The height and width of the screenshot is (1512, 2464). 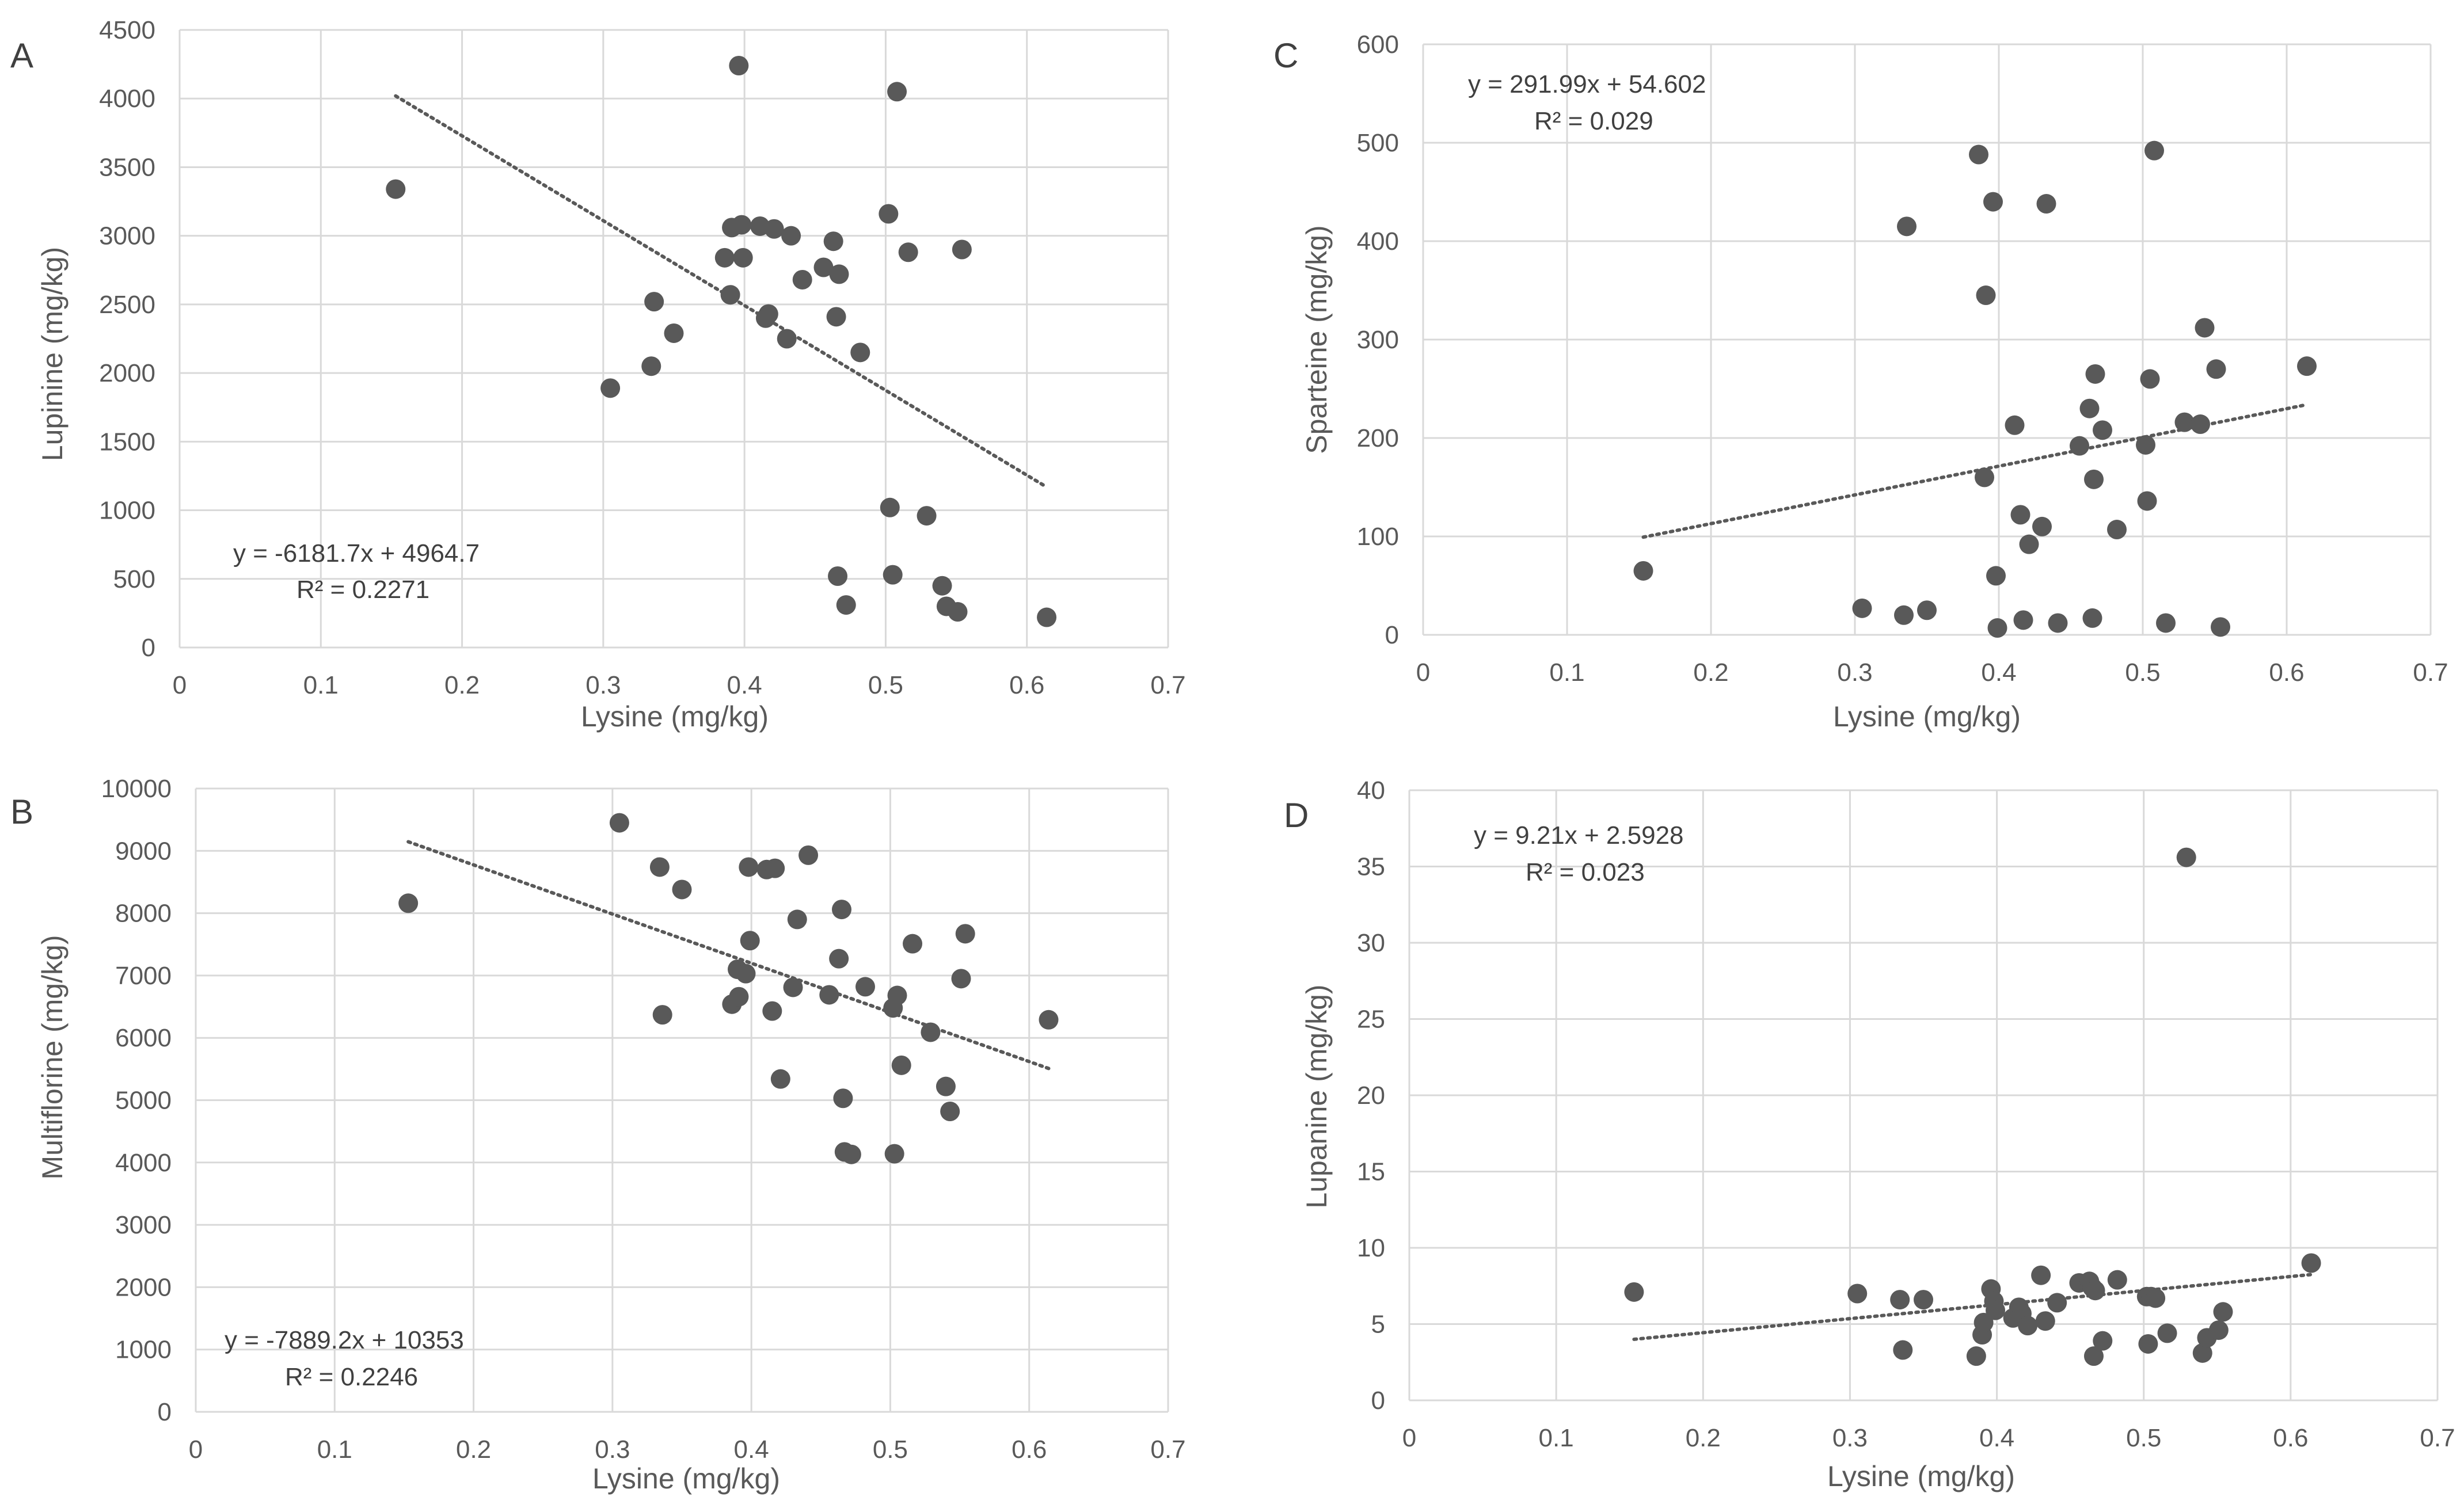 What do you see at coordinates (144, 1101) in the screenshot?
I see `panel-b-y-tick-label: 5000` at bounding box center [144, 1101].